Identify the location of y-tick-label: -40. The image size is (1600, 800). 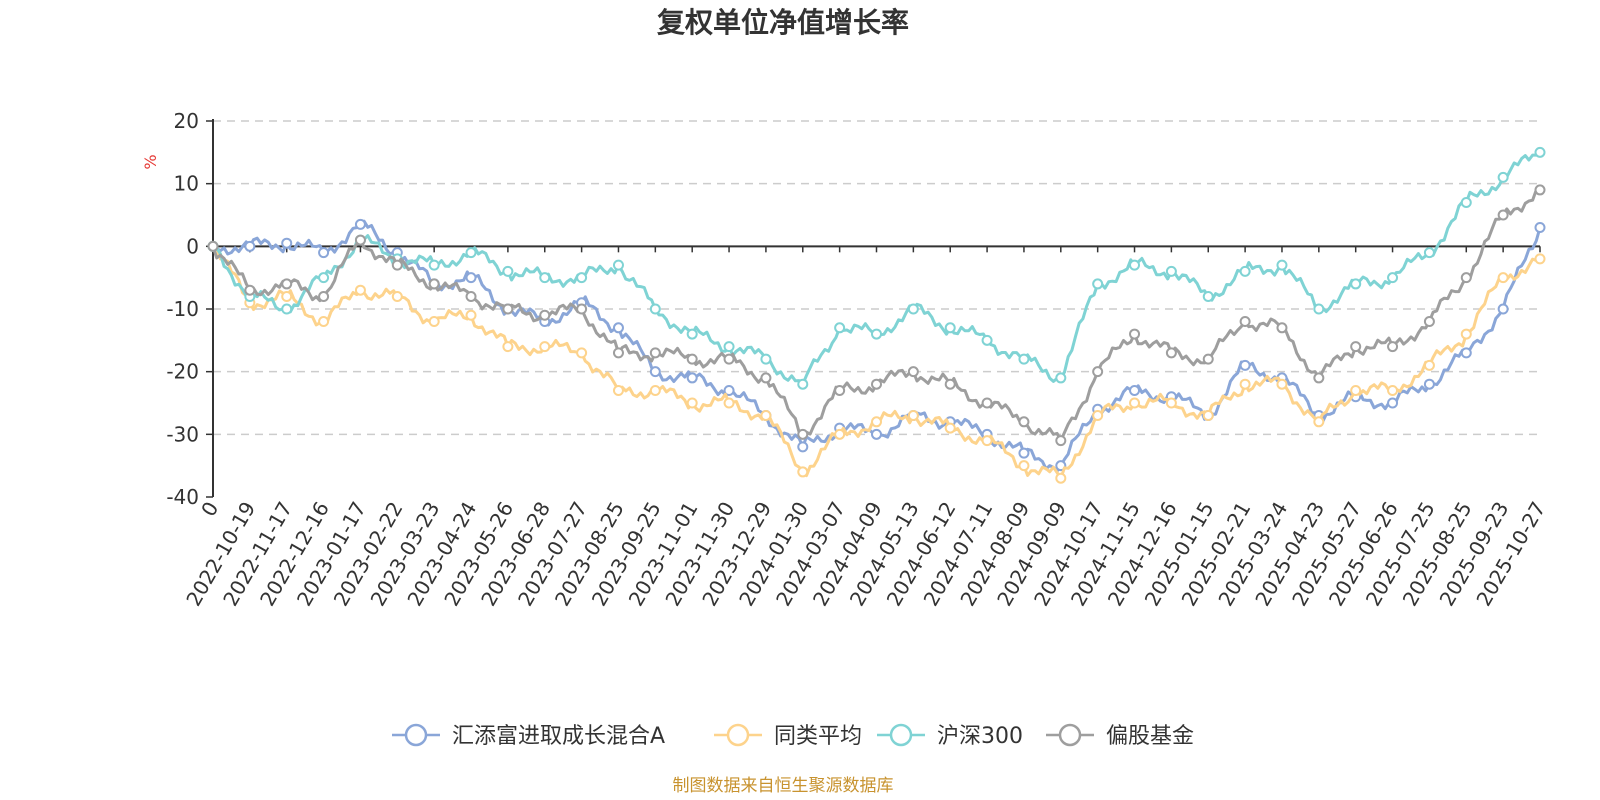
(182, 497).